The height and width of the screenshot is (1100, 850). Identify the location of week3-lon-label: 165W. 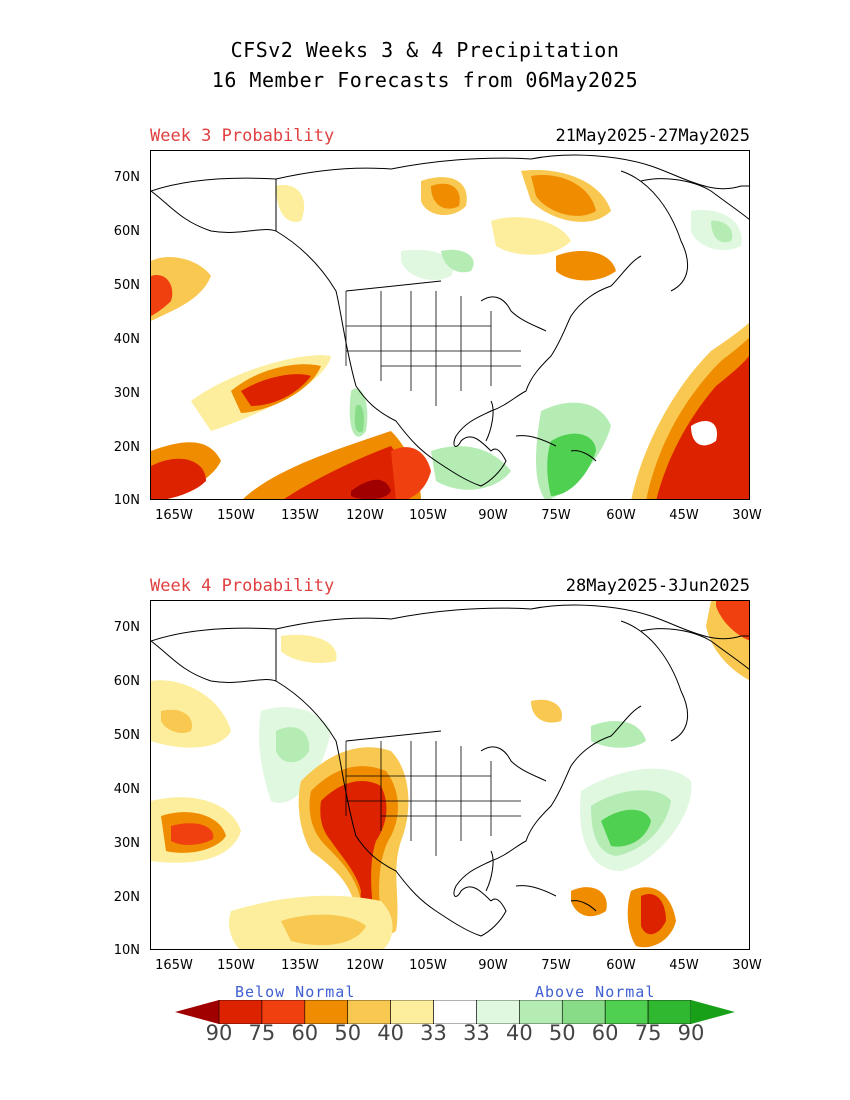
(174, 515).